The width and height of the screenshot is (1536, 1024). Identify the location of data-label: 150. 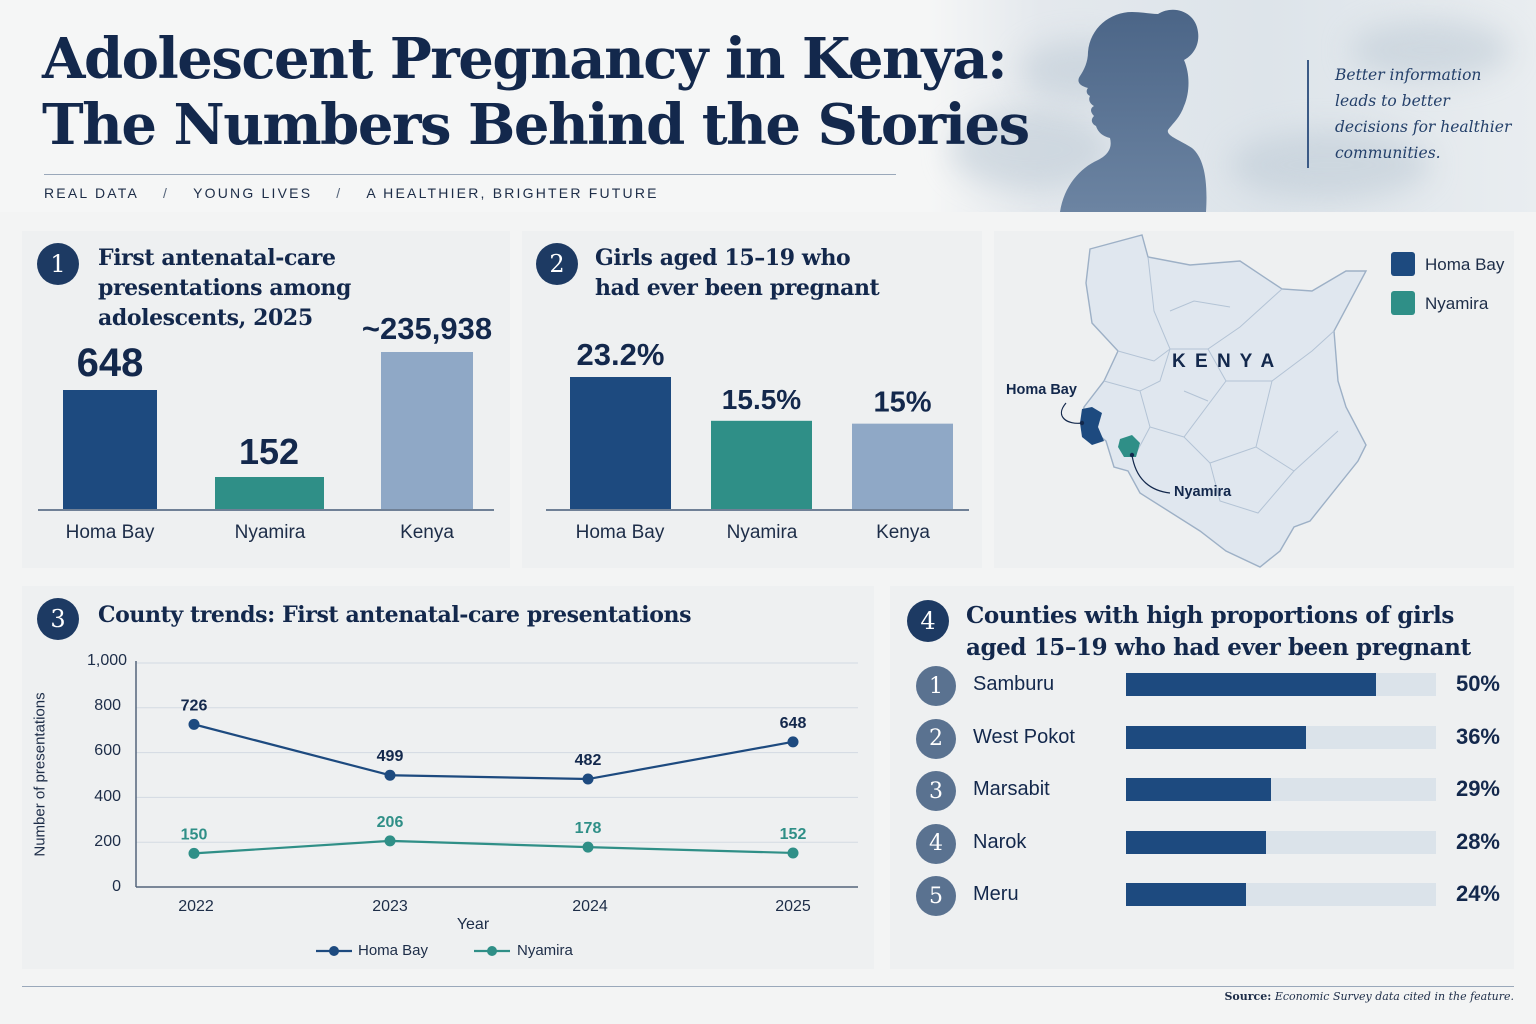
(194, 834).